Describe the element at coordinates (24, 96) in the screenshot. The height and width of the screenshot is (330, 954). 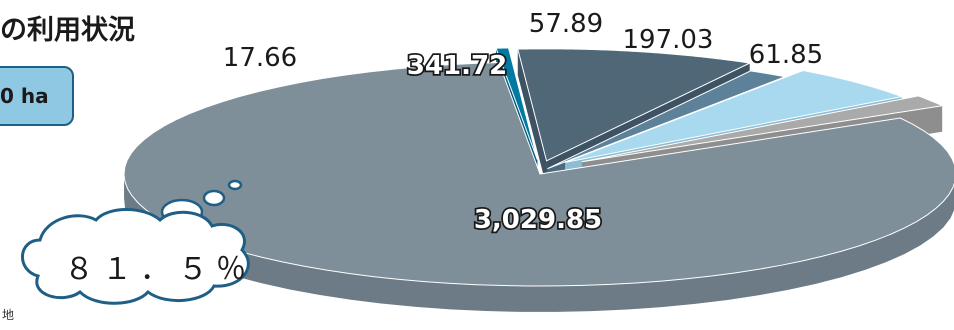
I see `area-value: 0 ha` at that location.